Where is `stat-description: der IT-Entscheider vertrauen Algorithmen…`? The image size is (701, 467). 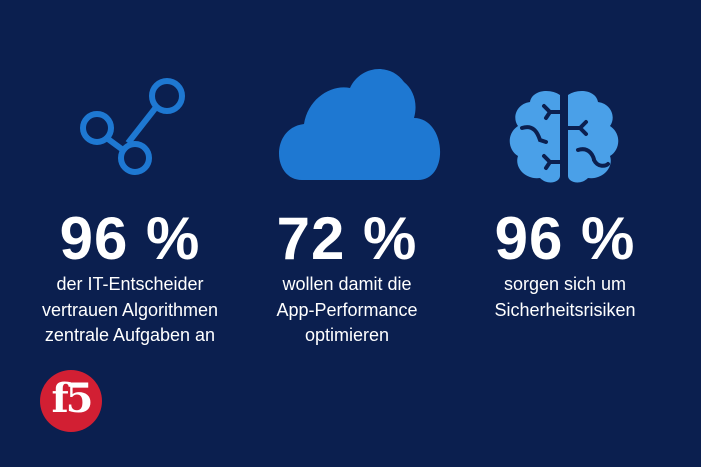 stat-description: der IT-Entscheider vertrauen Algorithmen… is located at coordinates (130, 310).